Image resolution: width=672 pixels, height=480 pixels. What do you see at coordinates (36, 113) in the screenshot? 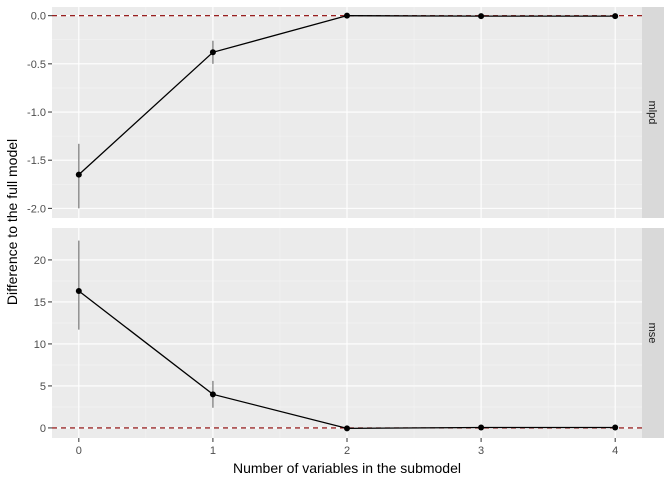
I see `y-tick-label: -1.0` at bounding box center [36, 113].